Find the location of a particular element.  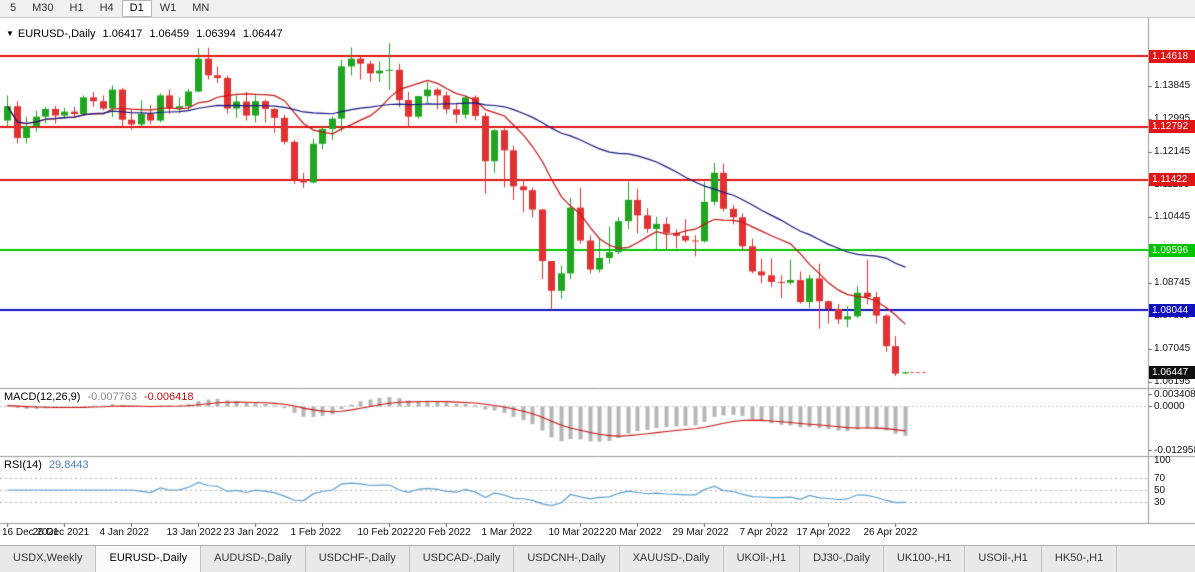

date-axis-label: 4 Jan 2022 is located at coordinates (124, 532).